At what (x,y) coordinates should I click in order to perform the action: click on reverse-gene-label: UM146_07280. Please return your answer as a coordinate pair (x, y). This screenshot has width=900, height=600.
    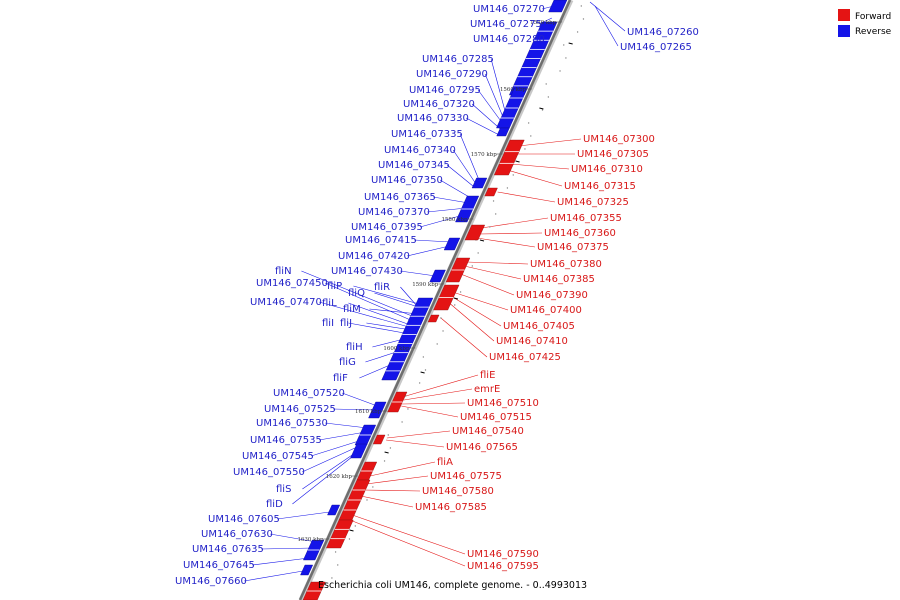
    Looking at the image, I should click on (509, 39).